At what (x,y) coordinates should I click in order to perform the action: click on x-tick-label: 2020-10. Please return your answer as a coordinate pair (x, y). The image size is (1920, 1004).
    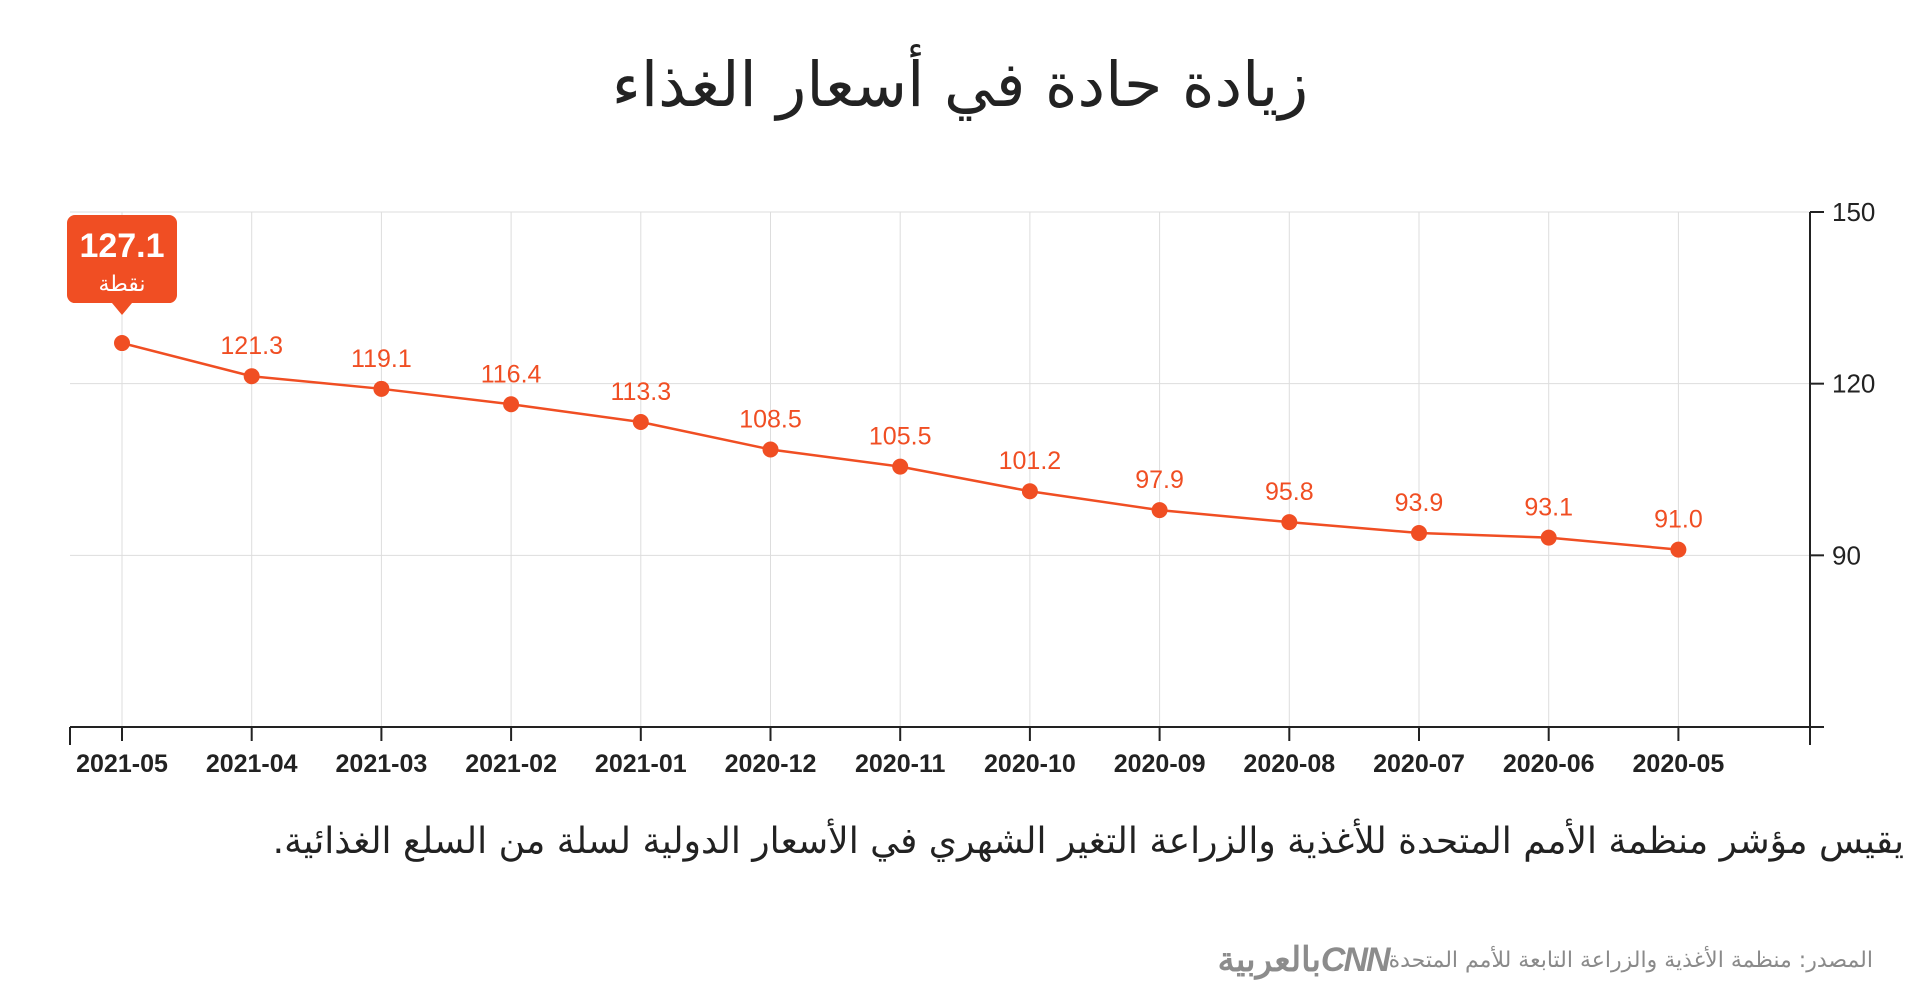
    Looking at the image, I should click on (1030, 764).